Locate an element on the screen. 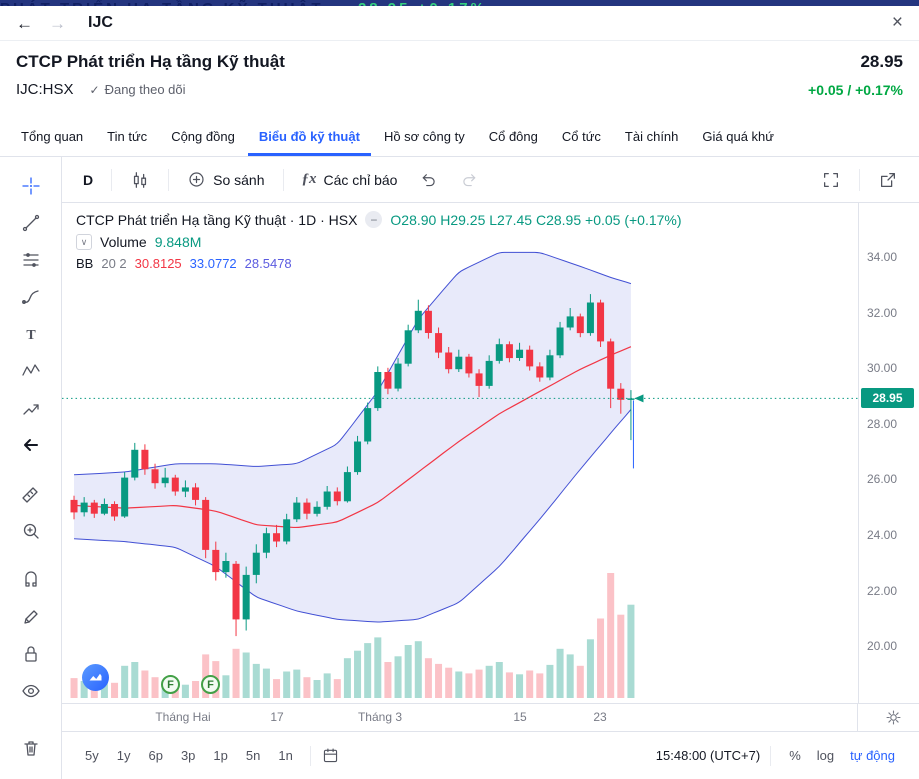 The width and height of the screenshot is (919, 779). time-label: Tháng Hai is located at coordinates (183, 717).